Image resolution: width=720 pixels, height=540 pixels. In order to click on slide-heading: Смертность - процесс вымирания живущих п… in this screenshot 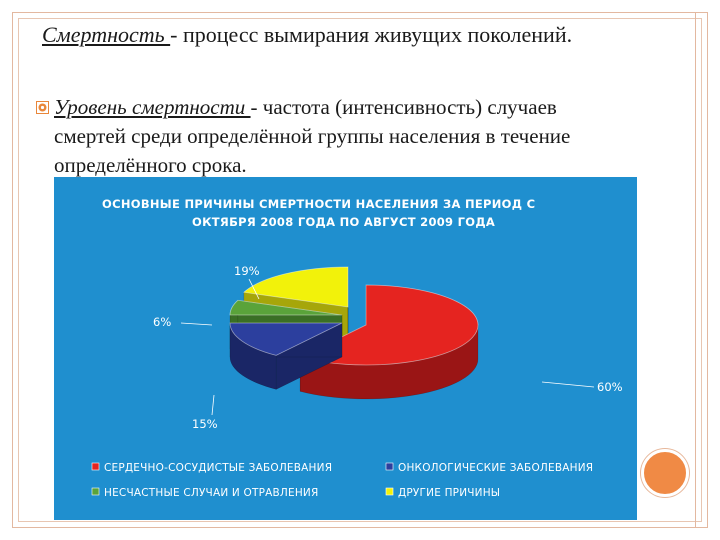, I will do `click(307, 35)`.